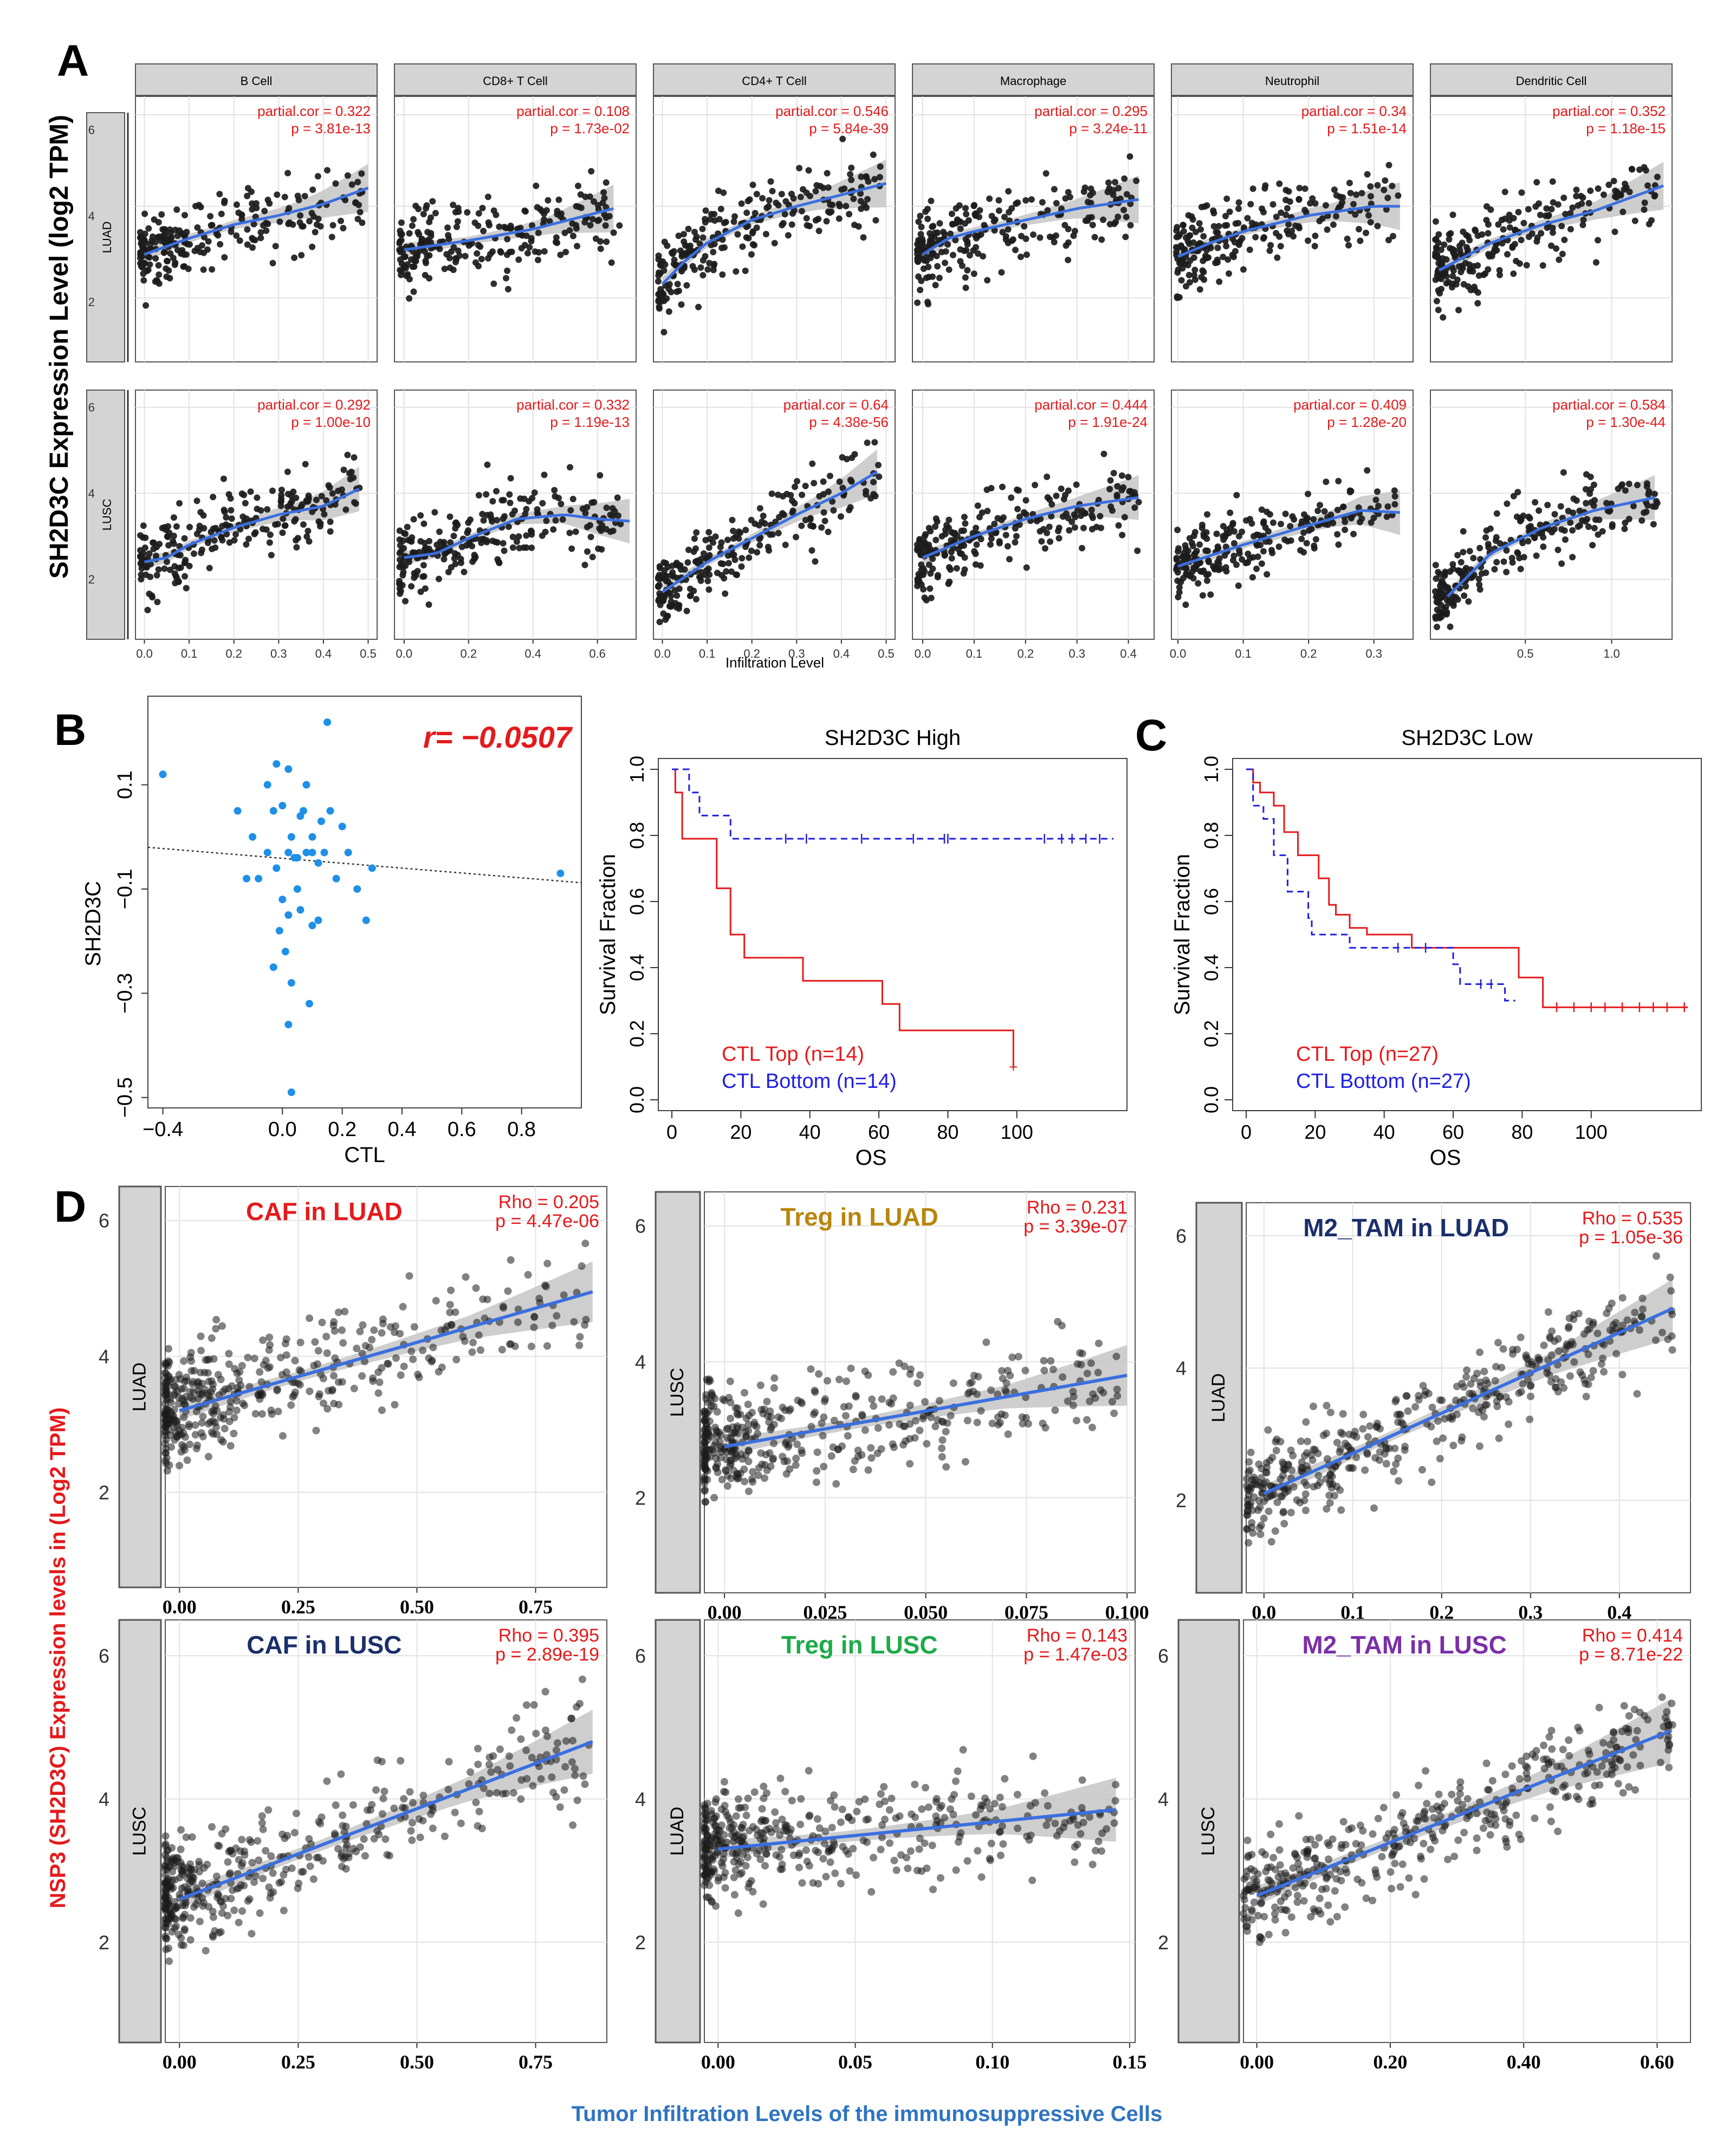 Image resolution: width=1736 pixels, height=2140 pixels. Describe the element at coordinates (775, 662) in the screenshot. I see `x-axis-title: Infiltration Level` at that location.